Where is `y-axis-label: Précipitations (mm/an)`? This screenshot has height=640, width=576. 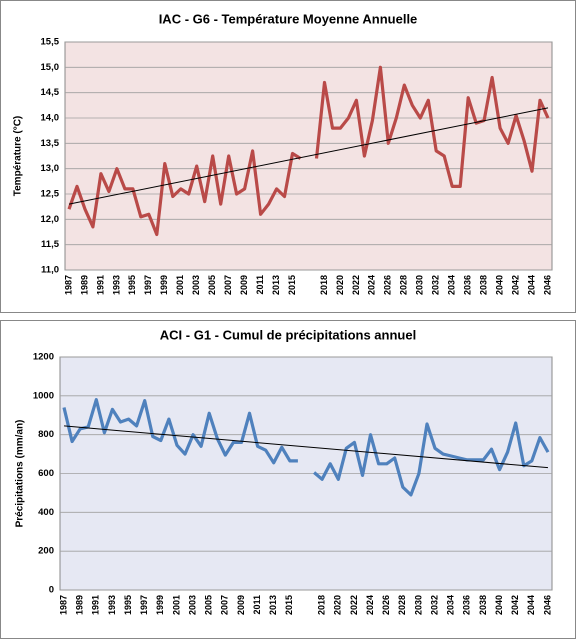
y-axis-label: Précipitations (mm/an) is located at coordinates (20, 474).